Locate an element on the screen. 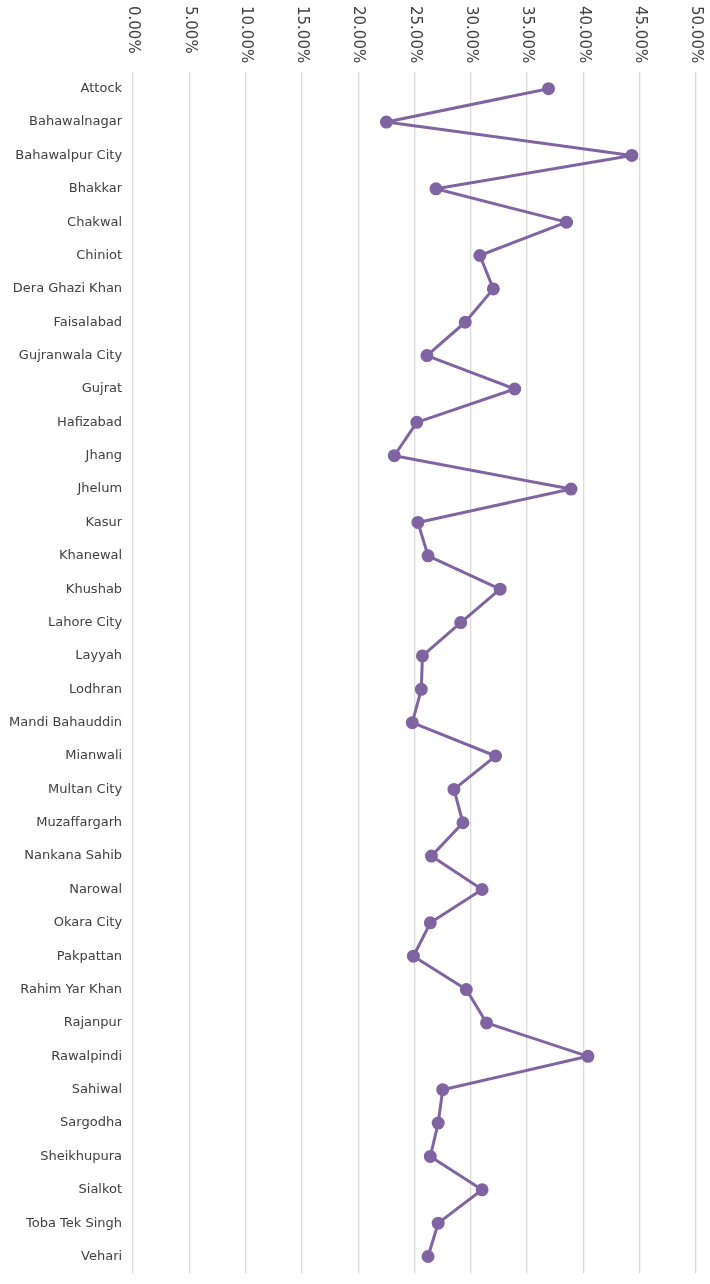 Image resolution: width=710 pixels, height=1284 pixels. y-tick-label: Rawalpindi is located at coordinates (87, 1055).